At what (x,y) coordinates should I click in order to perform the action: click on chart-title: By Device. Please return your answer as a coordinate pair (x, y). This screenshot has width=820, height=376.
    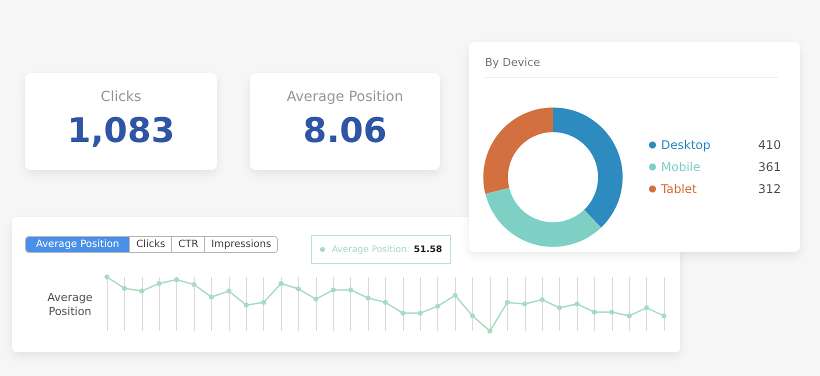
    Looking at the image, I should click on (631, 67).